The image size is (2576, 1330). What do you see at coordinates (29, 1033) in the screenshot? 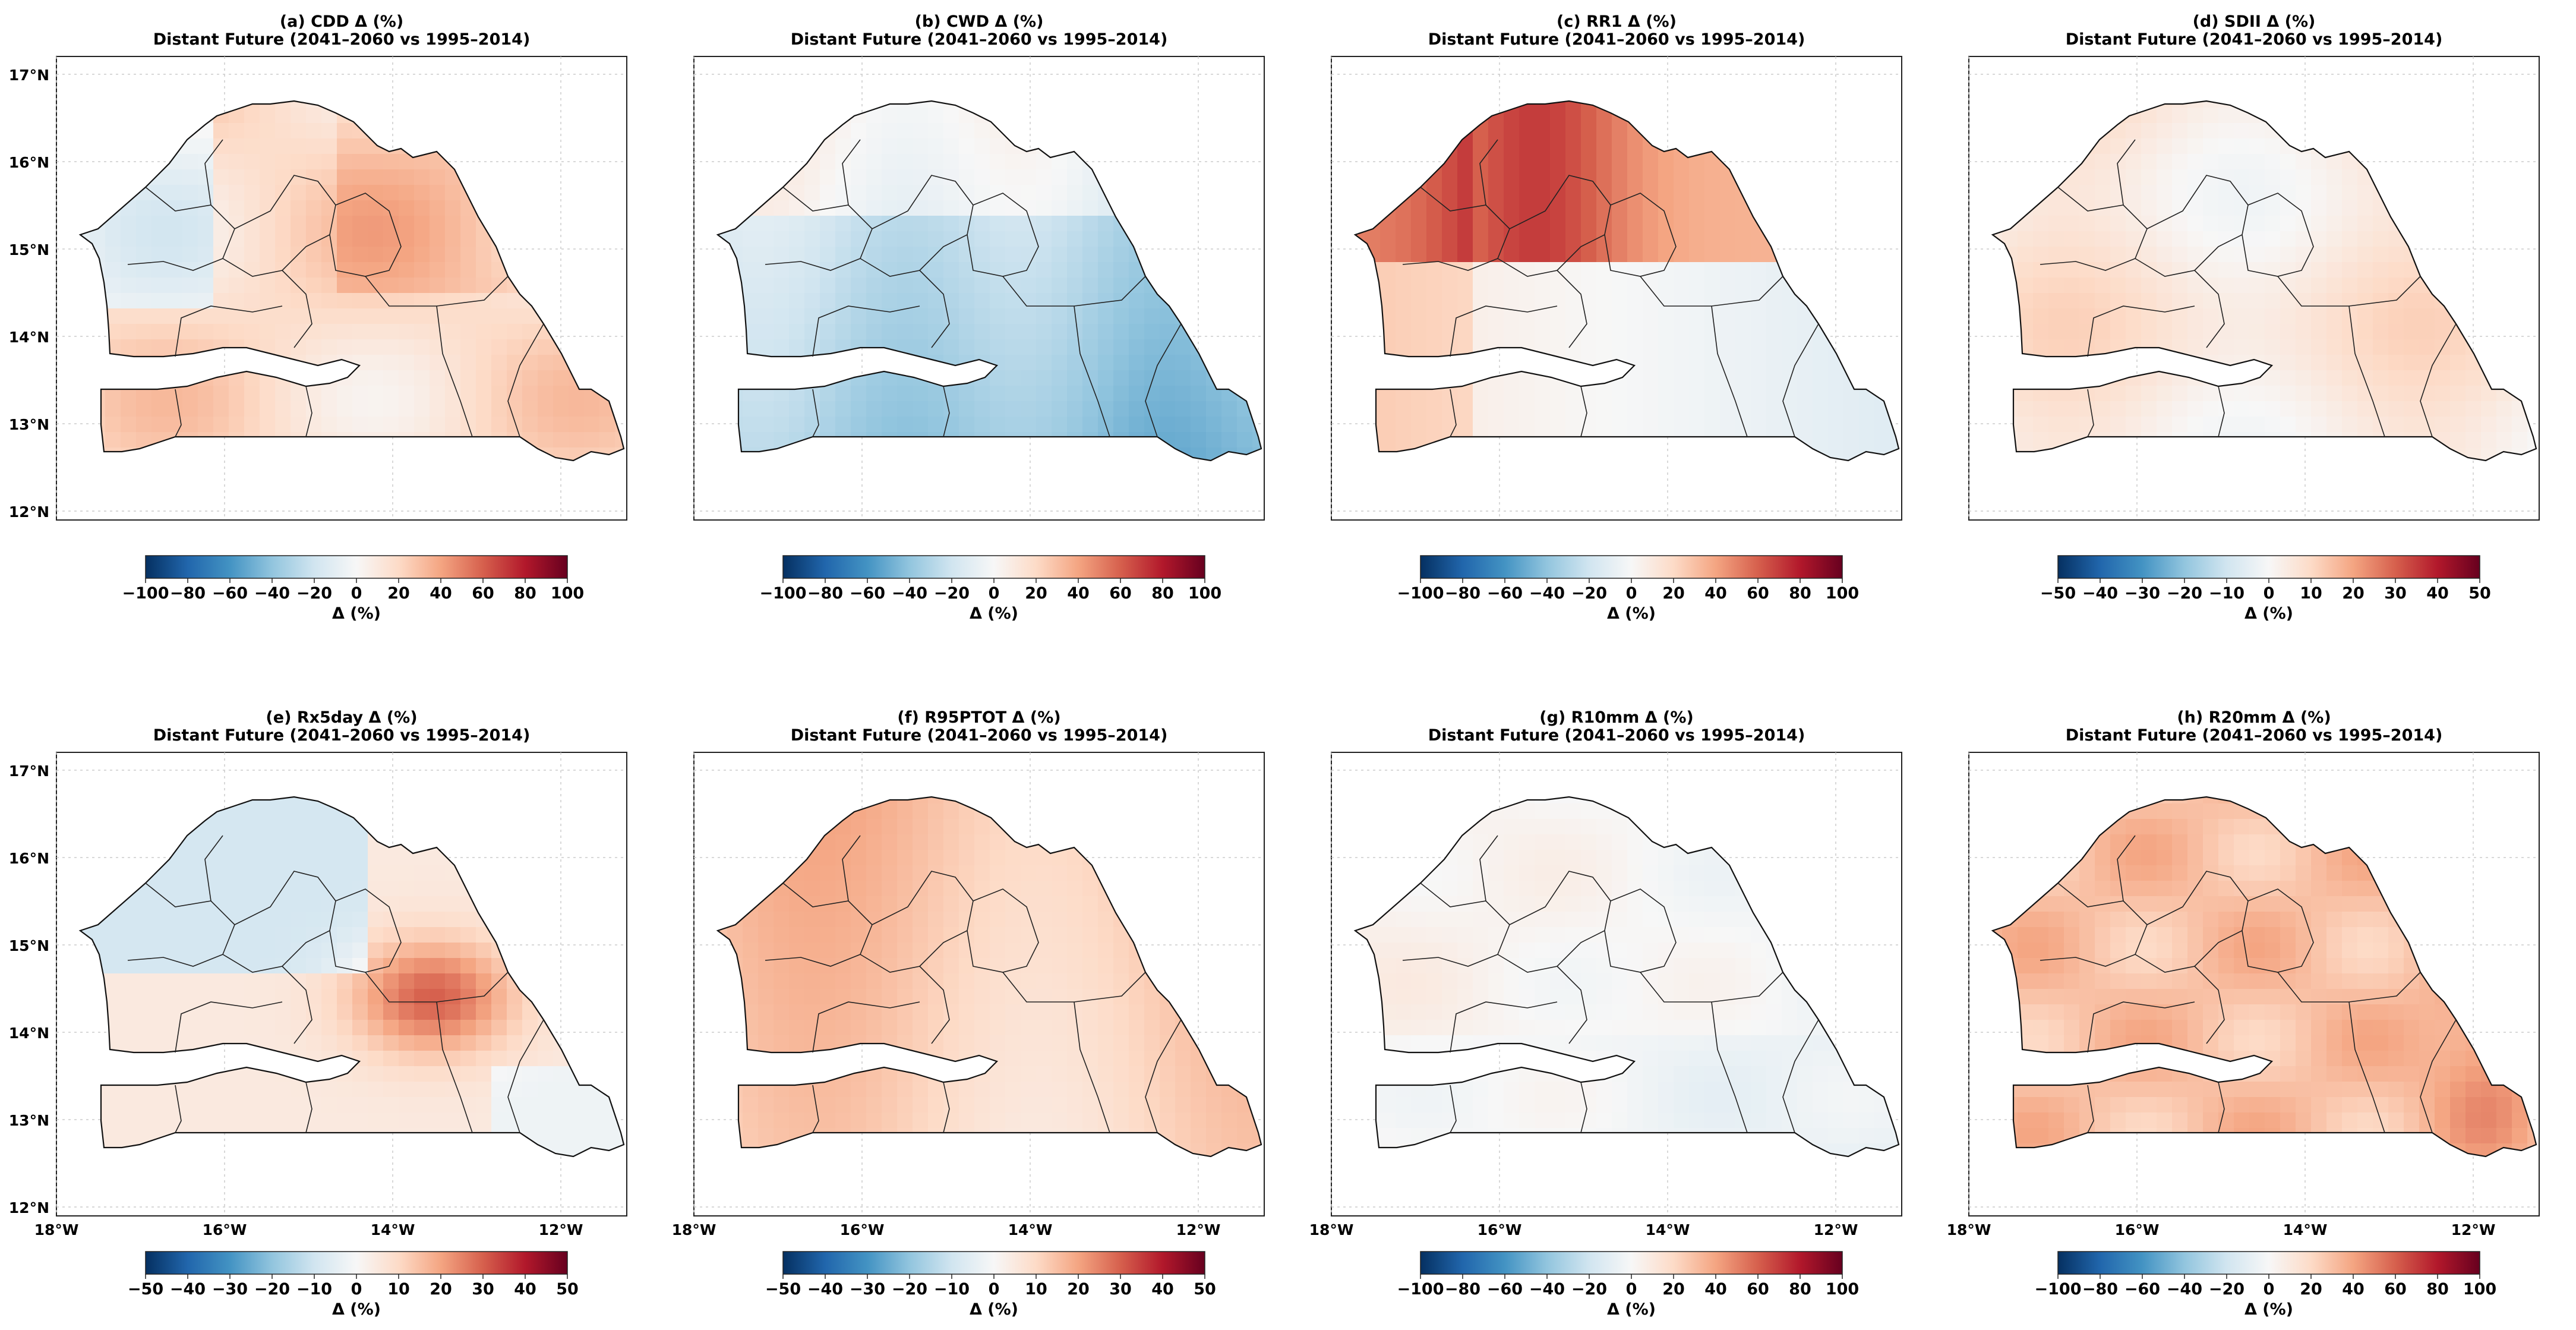
I see `lat-tick-label: 14°N` at bounding box center [29, 1033].